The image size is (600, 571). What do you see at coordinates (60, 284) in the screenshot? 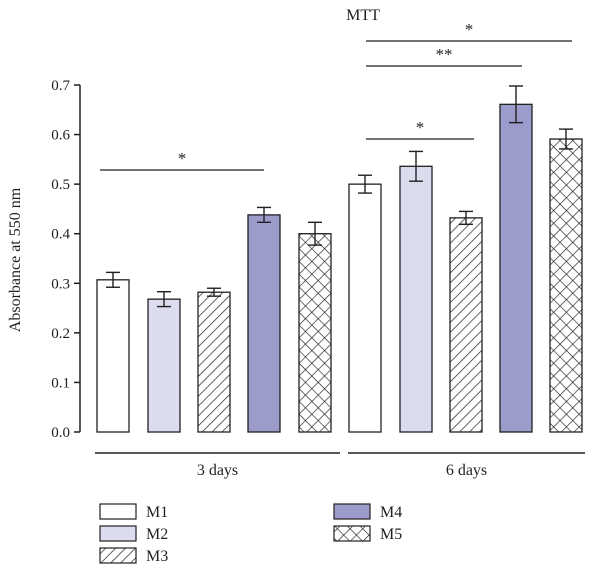
I see `y-tick-label: 0.3` at bounding box center [60, 284].